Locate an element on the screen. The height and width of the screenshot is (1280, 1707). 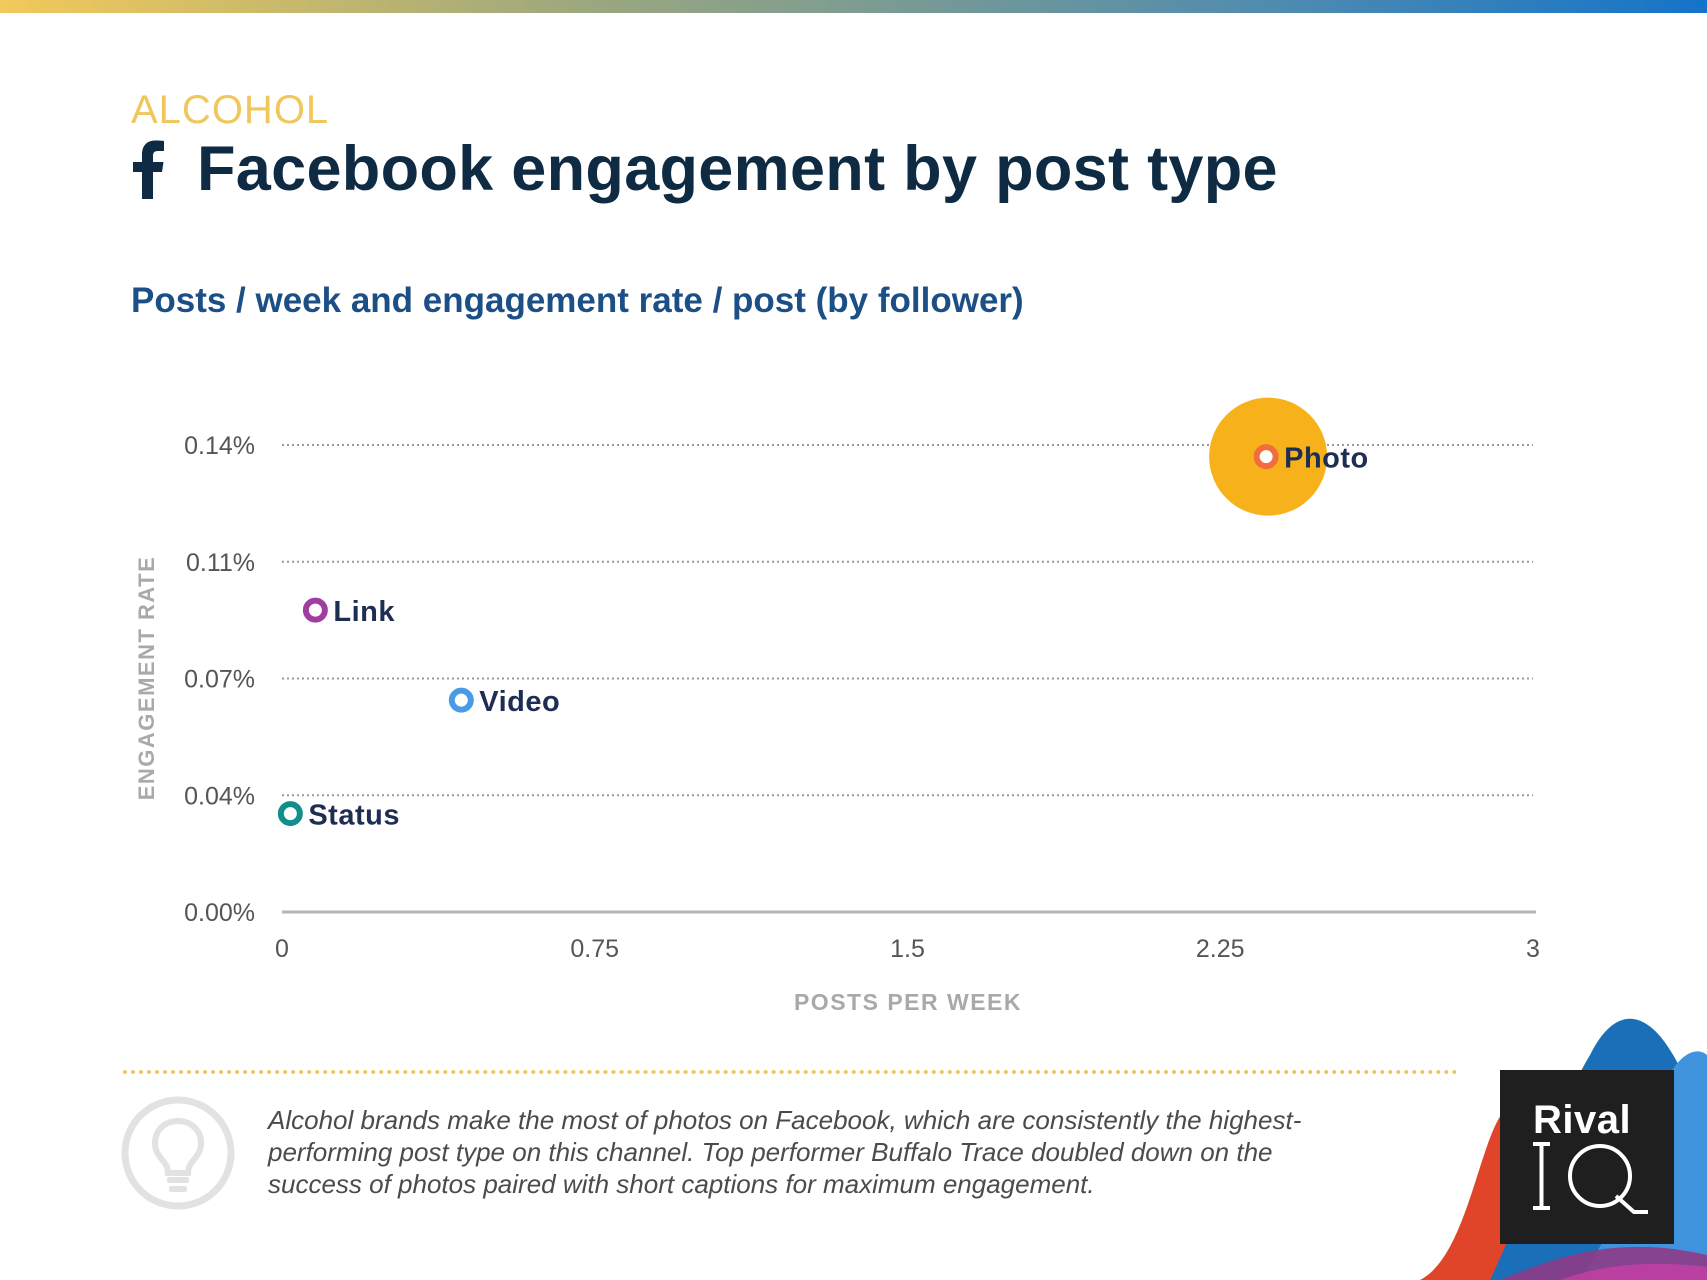
point-label: Status is located at coordinates (354, 816).